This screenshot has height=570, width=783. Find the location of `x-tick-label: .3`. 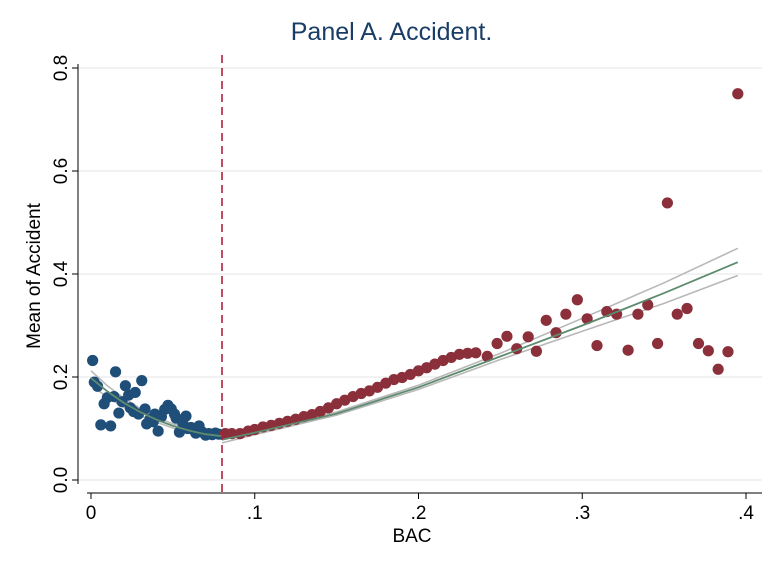

x-tick-label: .3 is located at coordinates (582, 513).